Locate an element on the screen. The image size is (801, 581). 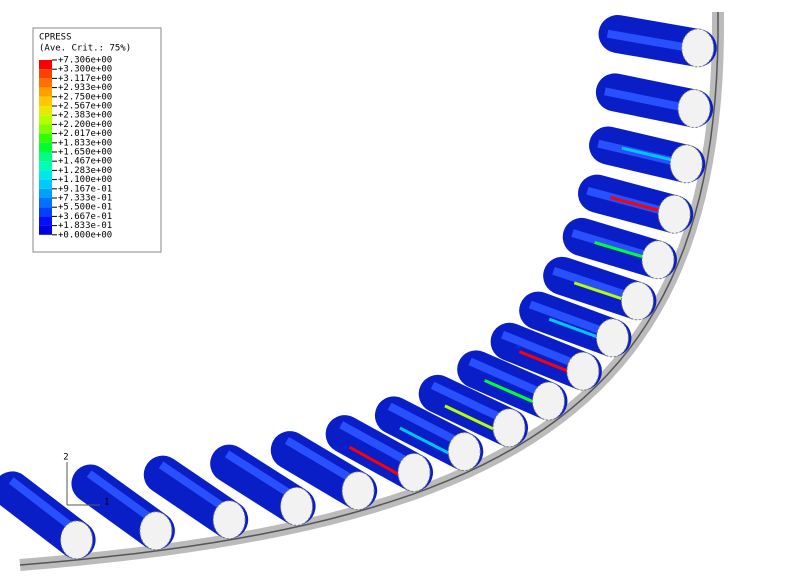
legend-label: +1.283e+00 is located at coordinates (85, 171).